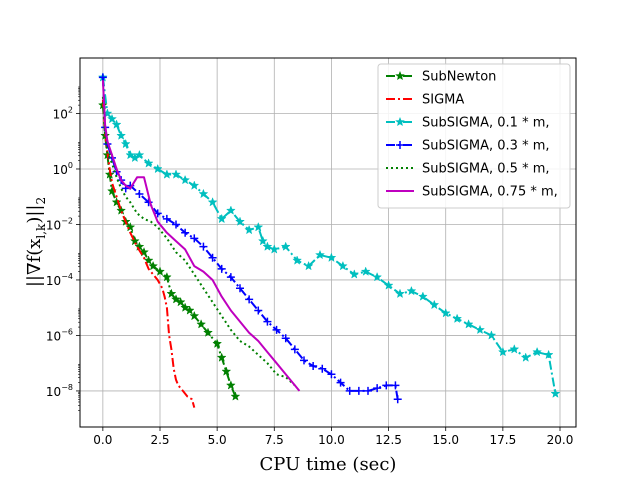 This screenshot has width=640, height=480. What do you see at coordinates (468, 146) in the screenshot?
I see `legend-item: SubSIGMA, 0.3 * m,` at bounding box center [468, 146].